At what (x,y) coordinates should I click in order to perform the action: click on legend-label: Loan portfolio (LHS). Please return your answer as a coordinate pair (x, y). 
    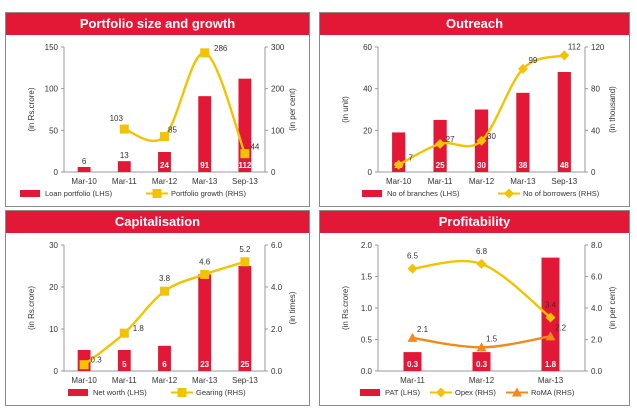
    Looking at the image, I should click on (79, 193).